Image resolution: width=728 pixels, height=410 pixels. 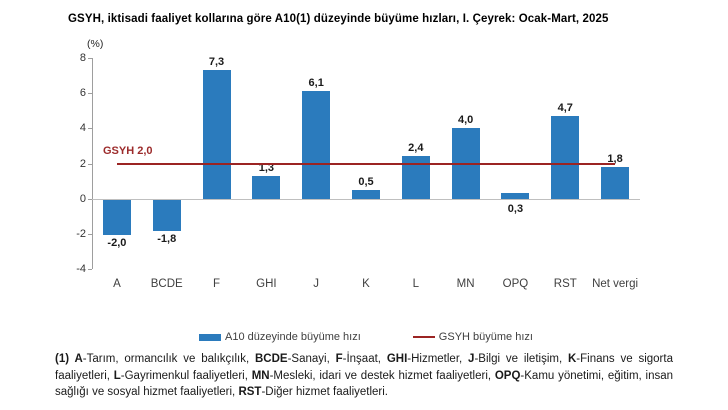 What do you see at coordinates (423, 337) in the screenshot?
I see `line-swatch-icon` at bounding box center [423, 337].